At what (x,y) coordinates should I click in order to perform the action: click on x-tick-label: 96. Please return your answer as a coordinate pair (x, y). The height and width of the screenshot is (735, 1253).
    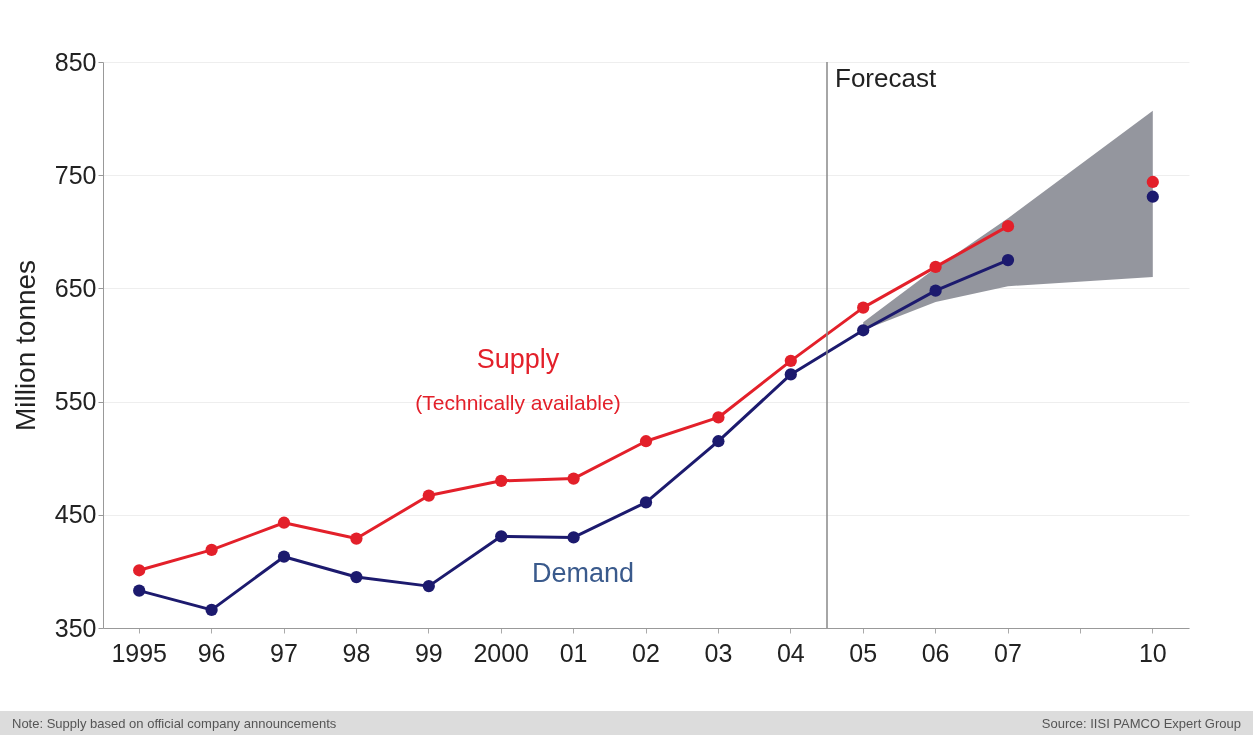
    Looking at the image, I should click on (211, 652).